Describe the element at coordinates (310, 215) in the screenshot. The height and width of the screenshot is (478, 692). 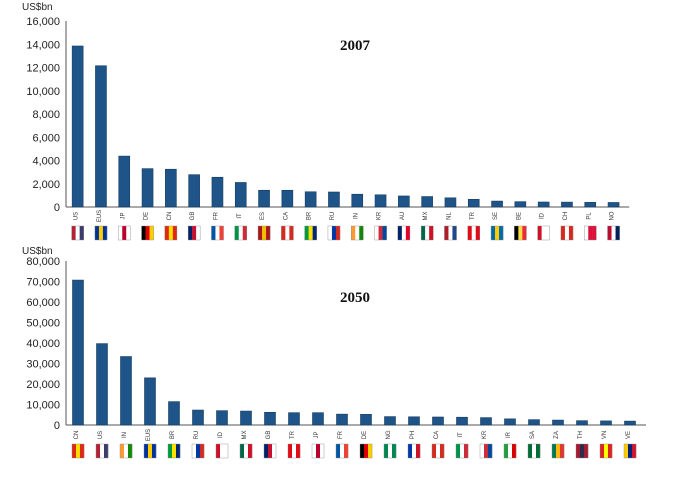
I see `x-tick-label: BR` at that location.